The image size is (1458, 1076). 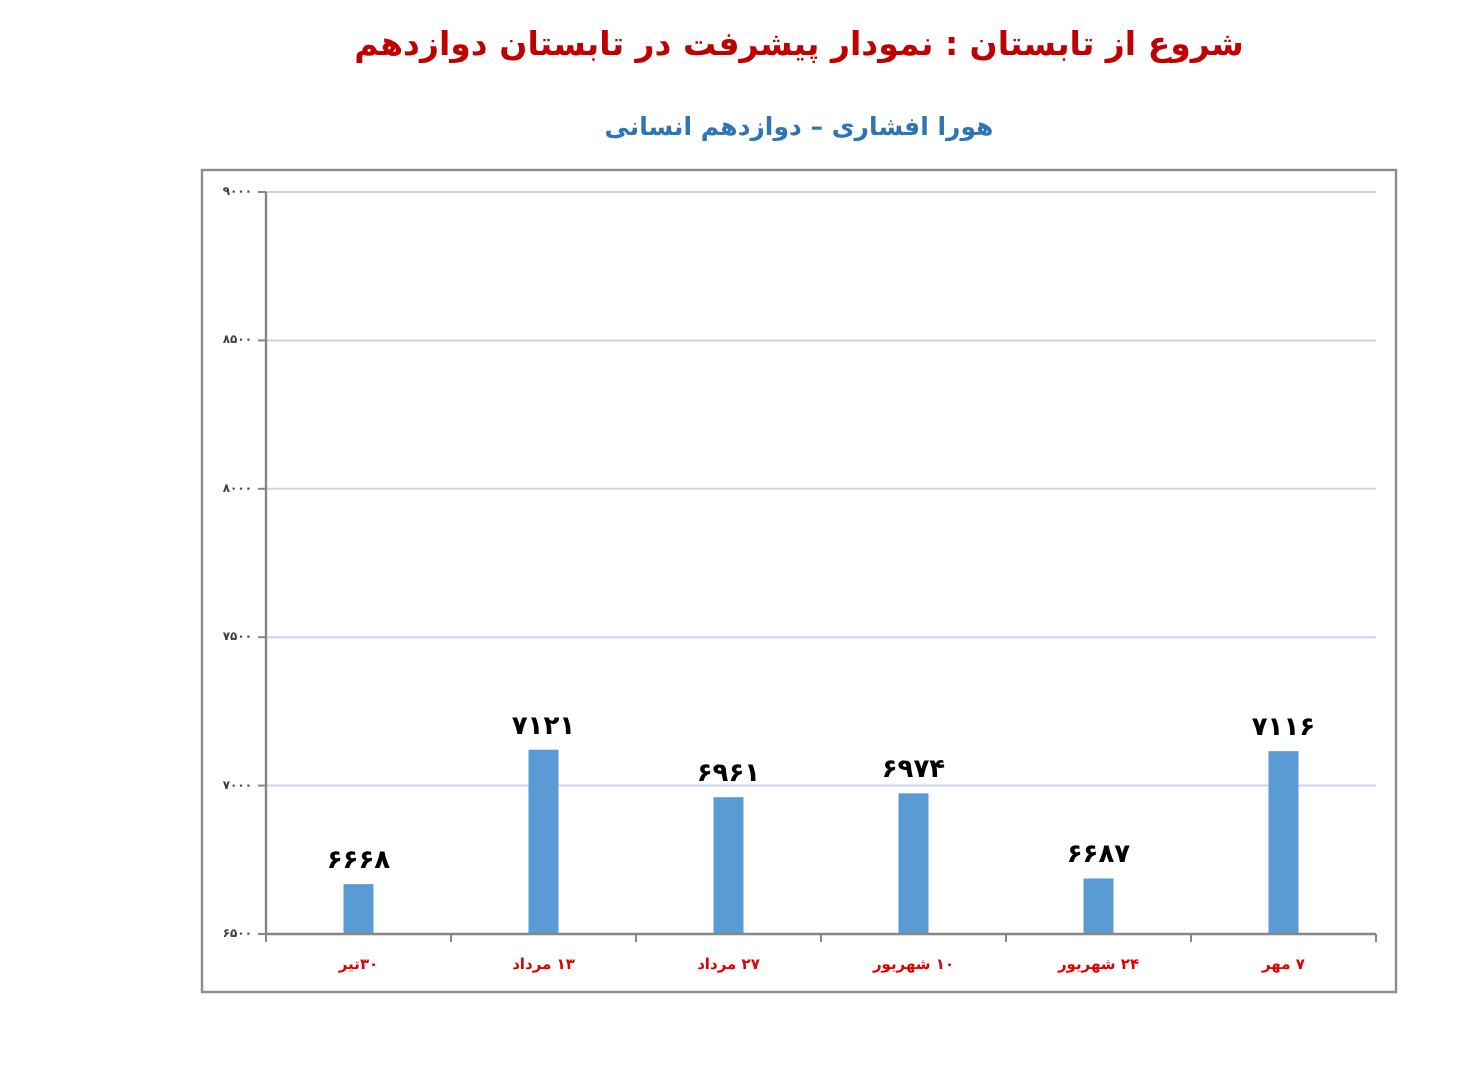 I want to click on chart-title: شروع از تابستان : نمودار پیشرفت در تابستان دوازدهم, so click(x=799, y=45).